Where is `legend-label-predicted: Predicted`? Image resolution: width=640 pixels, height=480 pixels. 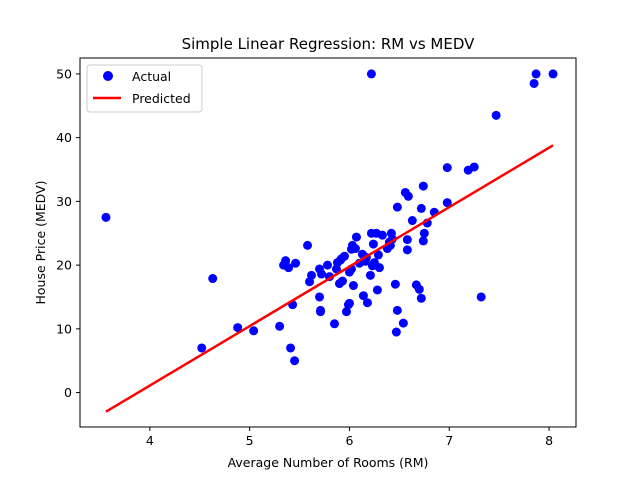
legend-label-predicted: Predicted is located at coordinates (161, 98).